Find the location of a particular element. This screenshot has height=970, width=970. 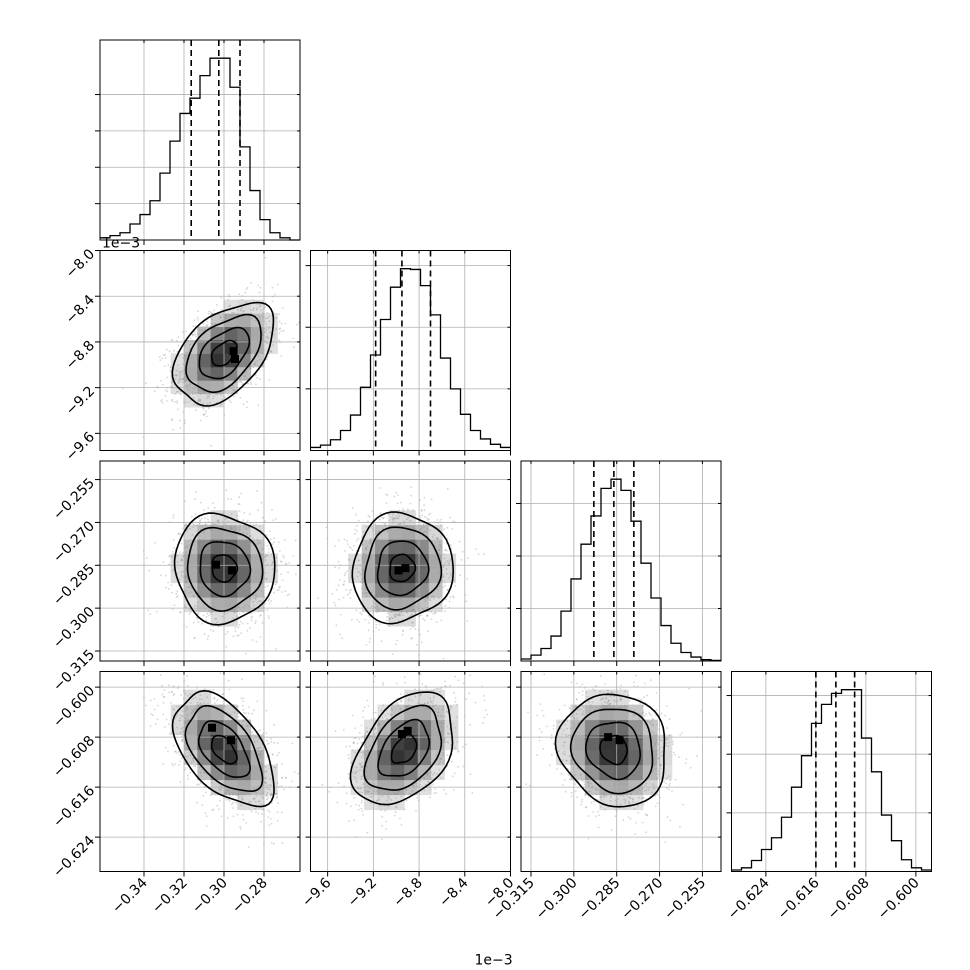

x-tick-label-3-3: −0.600 is located at coordinates (899, 899).